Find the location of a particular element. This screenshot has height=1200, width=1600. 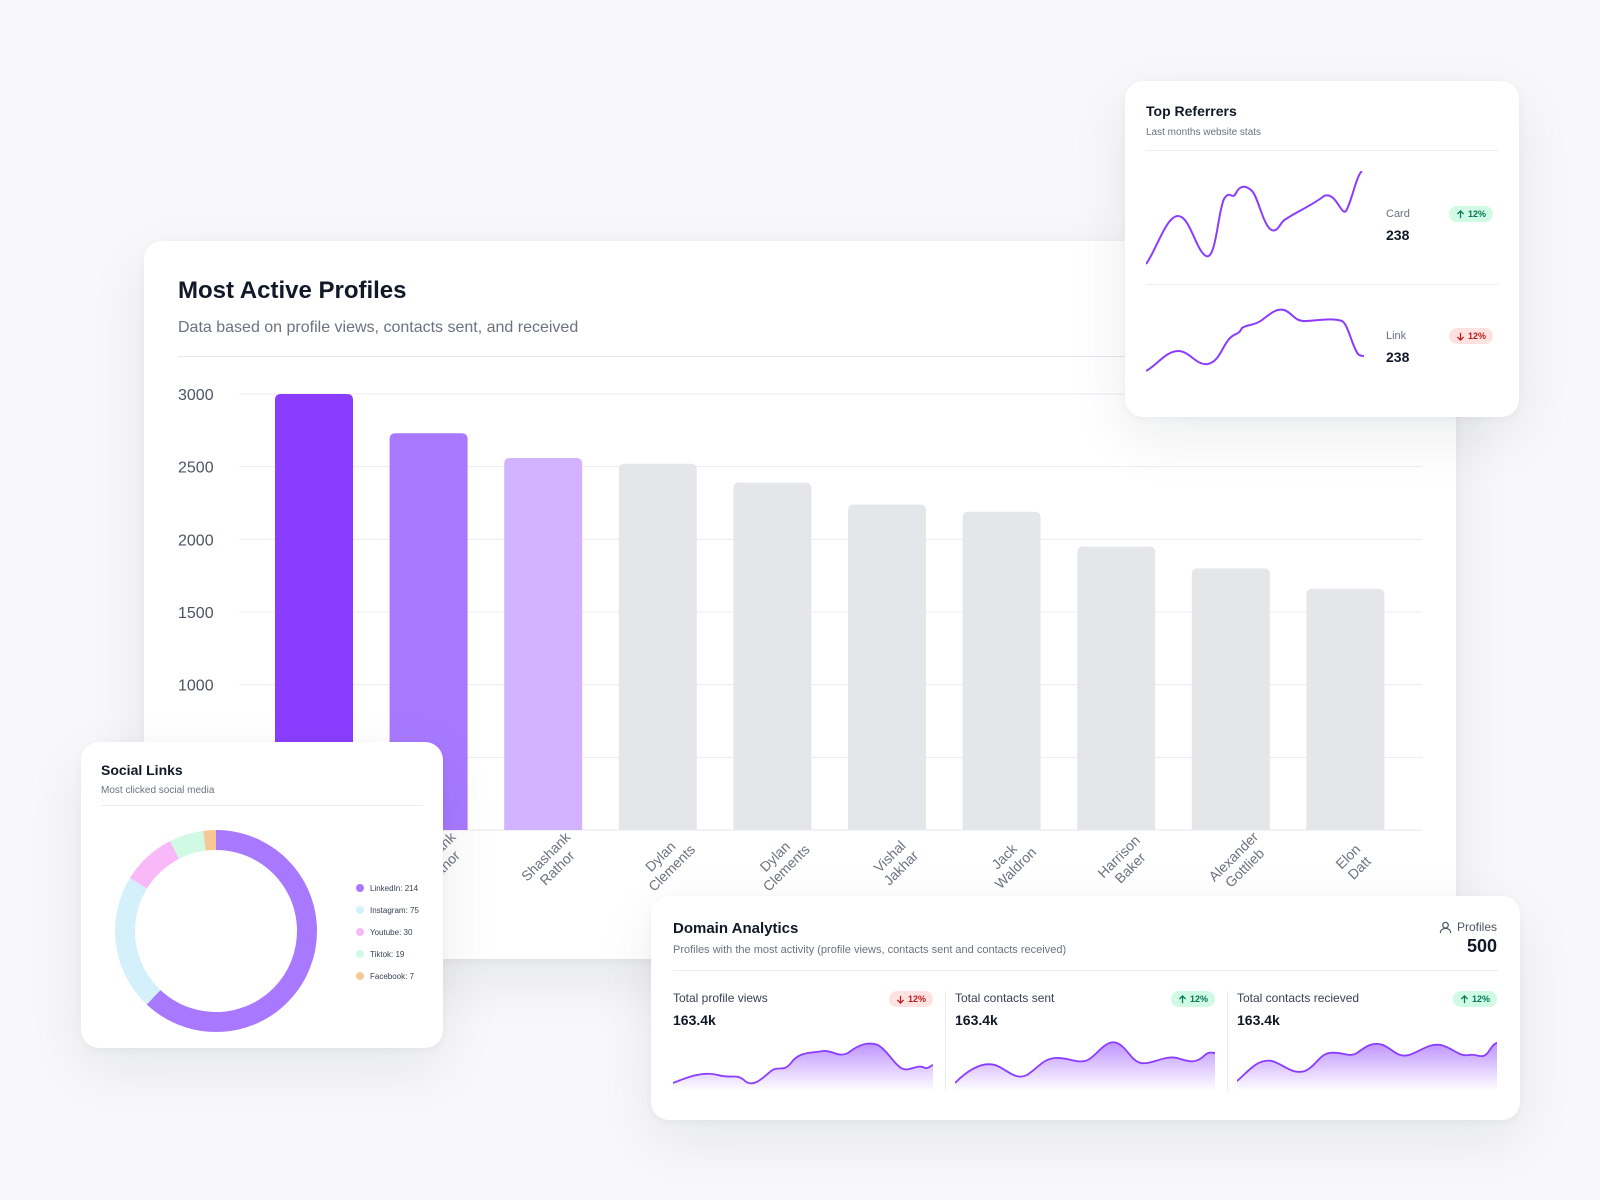

metric-label: Total contacts sent is located at coordinates (1005, 998).